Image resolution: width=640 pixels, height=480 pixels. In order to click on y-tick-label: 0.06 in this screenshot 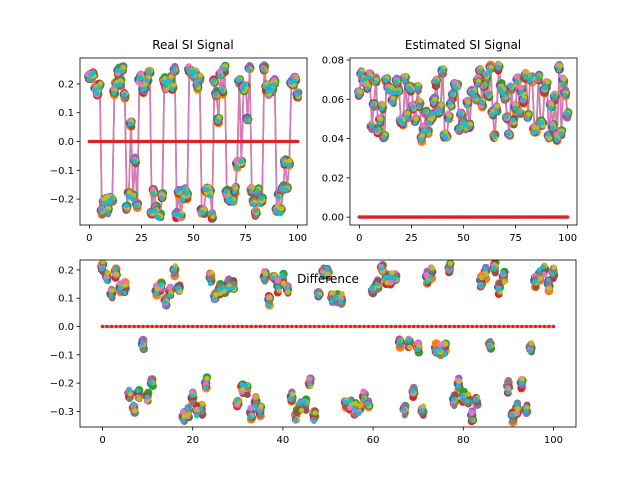, I will do `click(333, 100)`.